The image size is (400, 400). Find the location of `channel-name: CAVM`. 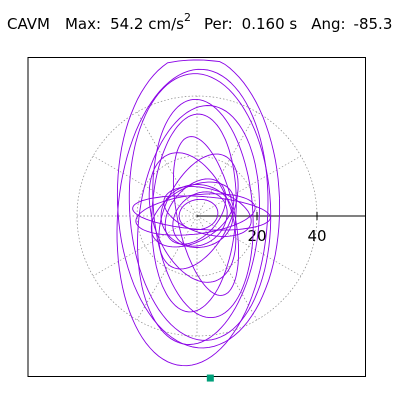

channel-name: CAVM is located at coordinates (28, 24).